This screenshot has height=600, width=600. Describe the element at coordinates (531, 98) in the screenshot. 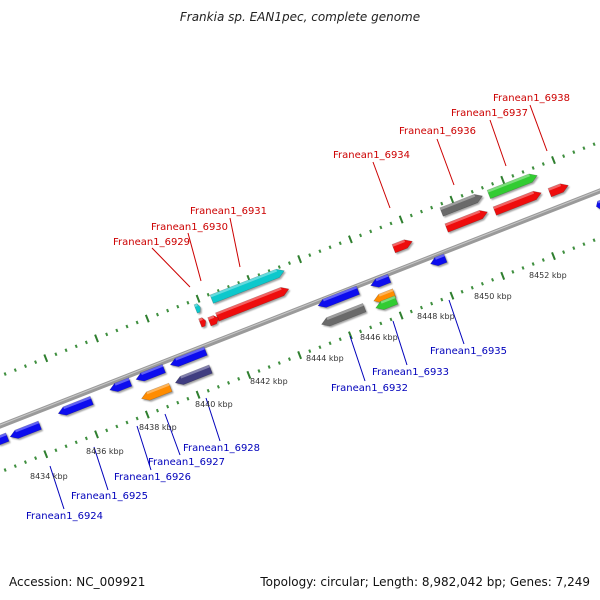

I see `gene-label-franean1-6938: Franean1_6938` at that location.